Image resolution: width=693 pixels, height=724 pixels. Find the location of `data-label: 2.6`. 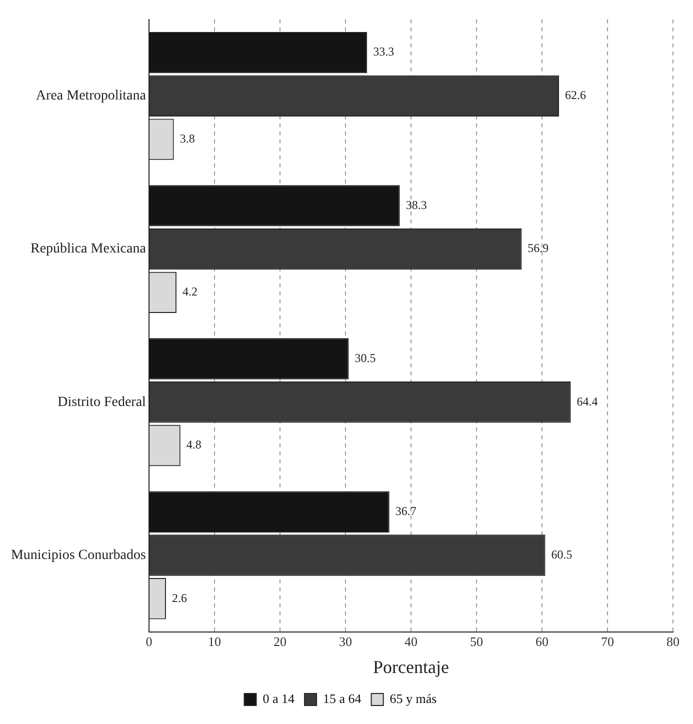

data-label: 2.6 is located at coordinates (179, 597).